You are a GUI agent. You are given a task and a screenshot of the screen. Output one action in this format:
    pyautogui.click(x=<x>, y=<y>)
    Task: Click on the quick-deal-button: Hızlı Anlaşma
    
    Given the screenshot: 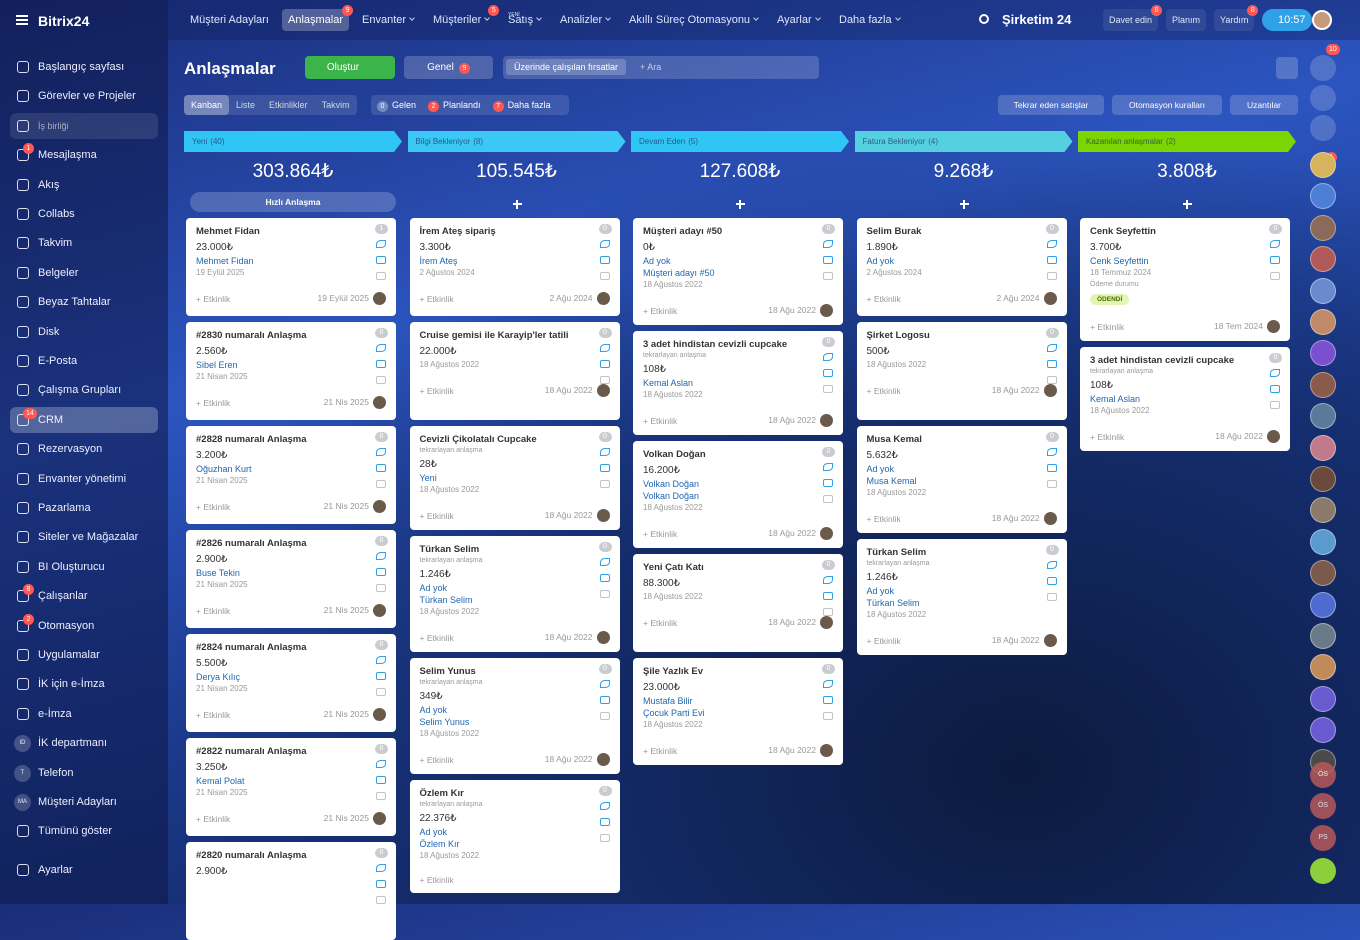 What is the action you would take?
    pyautogui.click(x=293, y=202)
    